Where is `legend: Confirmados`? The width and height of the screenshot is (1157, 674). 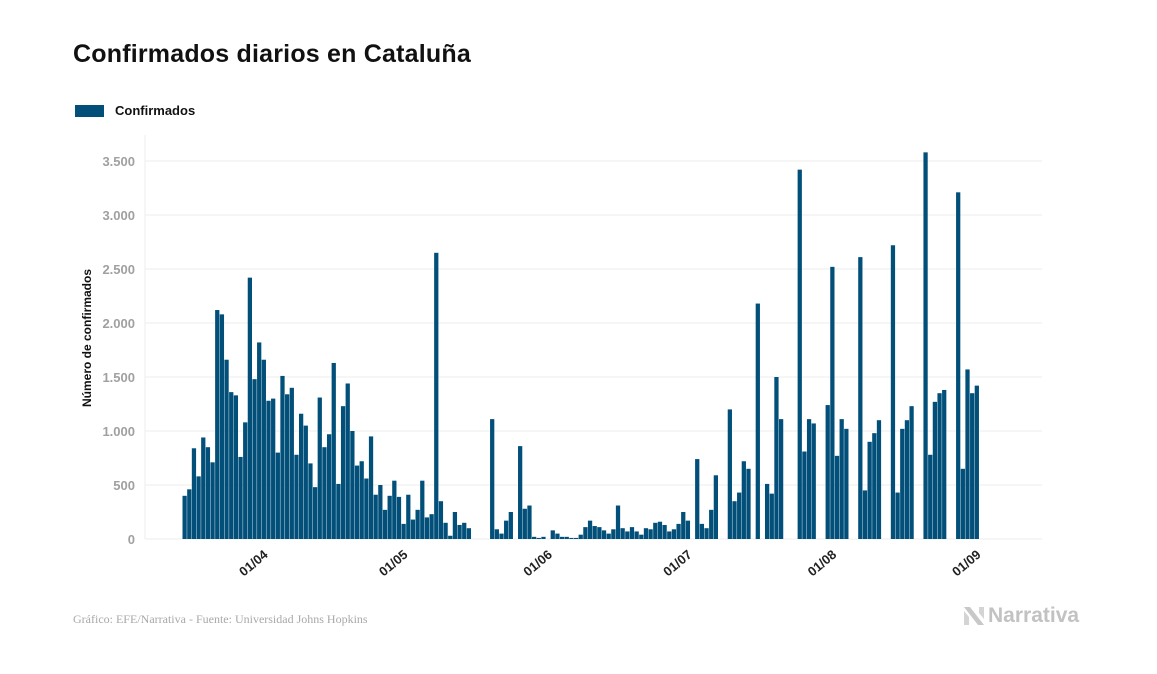
legend: Confirmados is located at coordinates (135, 110).